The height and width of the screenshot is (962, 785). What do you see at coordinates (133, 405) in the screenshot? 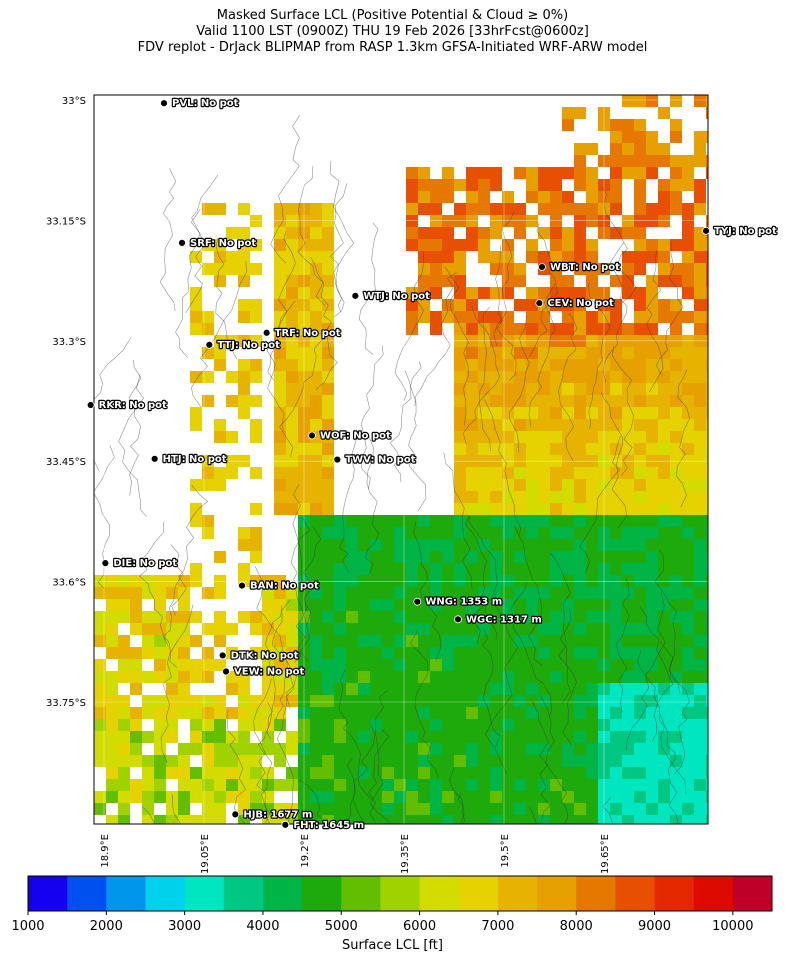
I see `station-label: RKR: No pot` at bounding box center [133, 405].